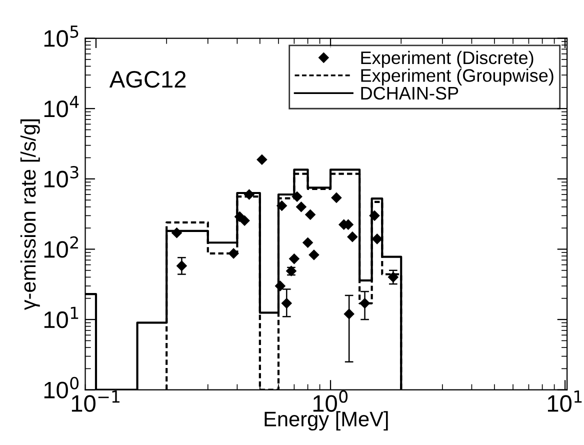 The image size is (584, 445). What do you see at coordinates (61, 177) in the screenshot?
I see `y-tick-label: 10$^{3}$` at bounding box center [61, 177].